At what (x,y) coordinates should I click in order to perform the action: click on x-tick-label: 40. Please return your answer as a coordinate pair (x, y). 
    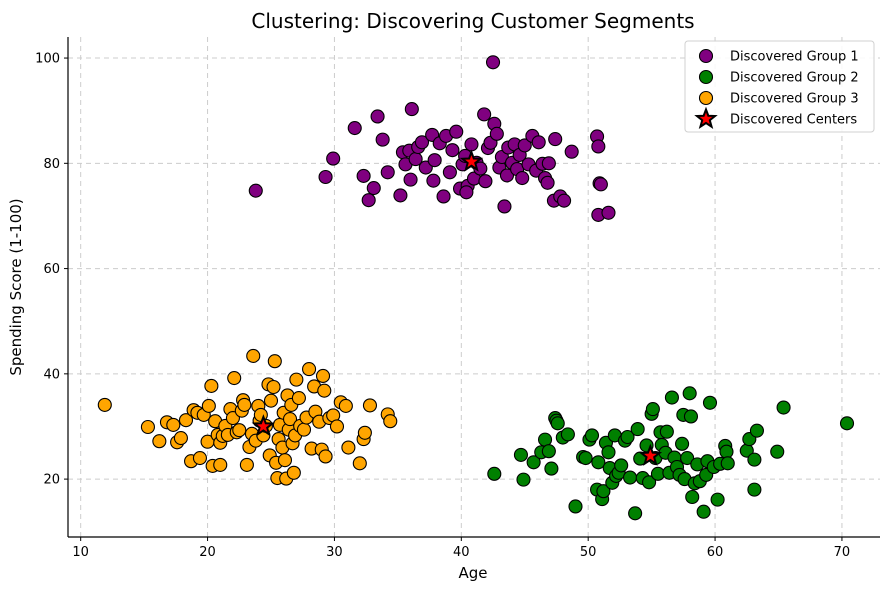
    Looking at the image, I should click on (461, 552).